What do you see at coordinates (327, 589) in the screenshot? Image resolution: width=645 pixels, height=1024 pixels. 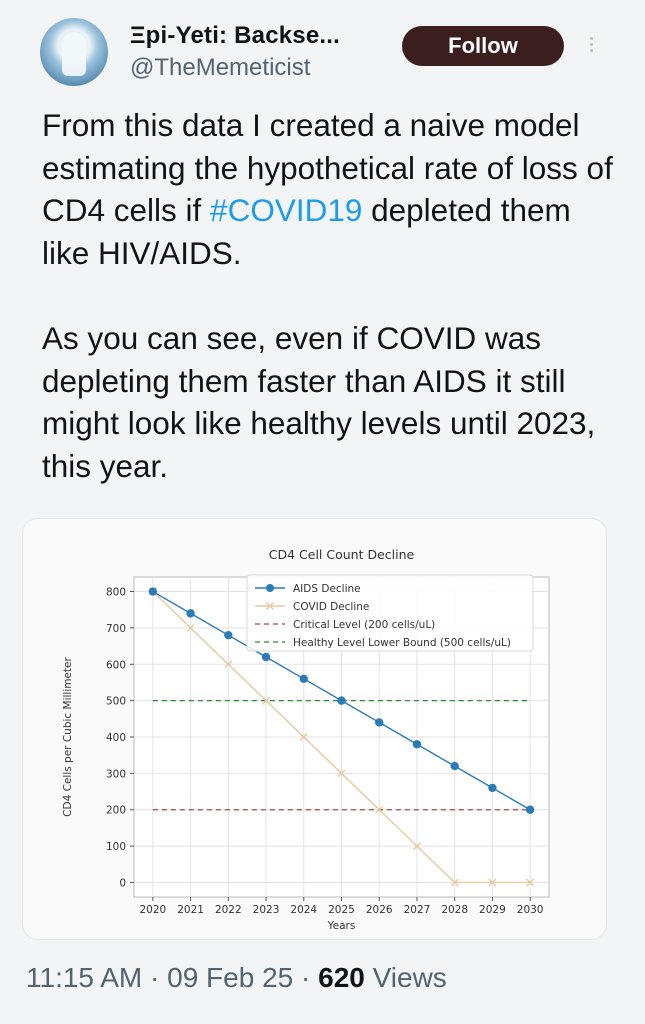 I see `legend-aids-label: AIDS Decline` at bounding box center [327, 589].